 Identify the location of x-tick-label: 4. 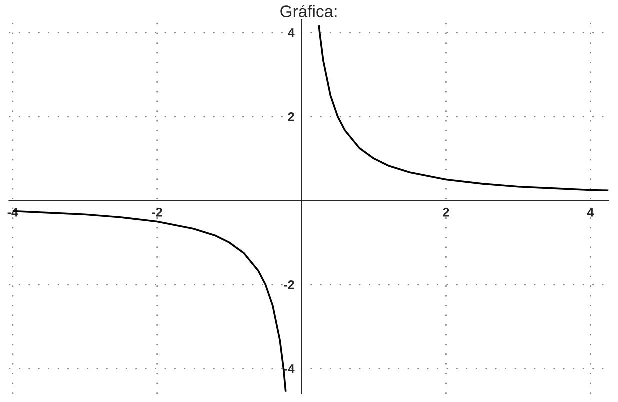
(590, 212).